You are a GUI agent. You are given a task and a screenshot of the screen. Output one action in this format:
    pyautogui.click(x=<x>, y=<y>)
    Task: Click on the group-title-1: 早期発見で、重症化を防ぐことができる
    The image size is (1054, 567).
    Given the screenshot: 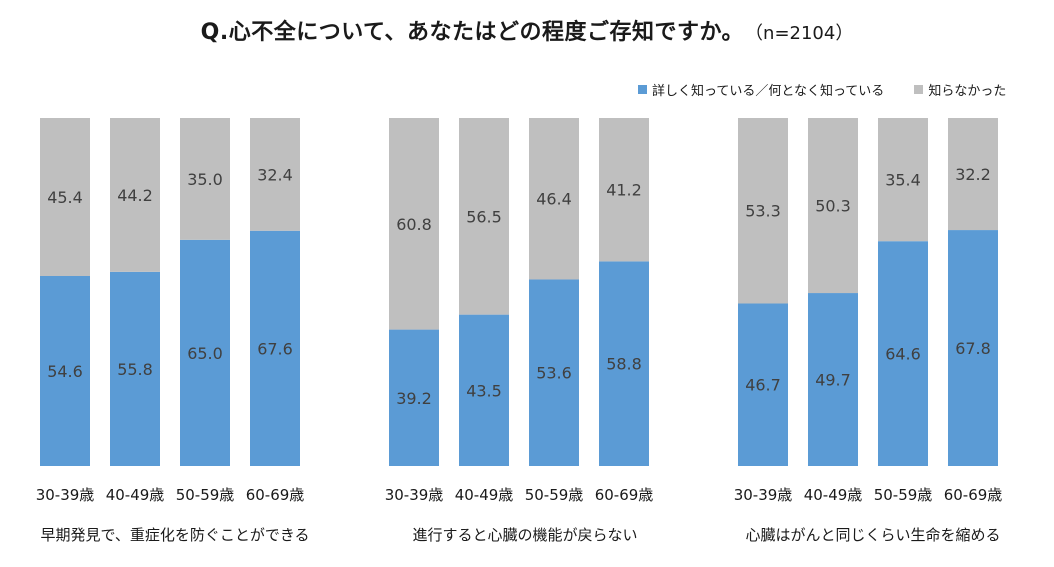 What is the action you would take?
    pyautogui.click(x=174, y=535)
    